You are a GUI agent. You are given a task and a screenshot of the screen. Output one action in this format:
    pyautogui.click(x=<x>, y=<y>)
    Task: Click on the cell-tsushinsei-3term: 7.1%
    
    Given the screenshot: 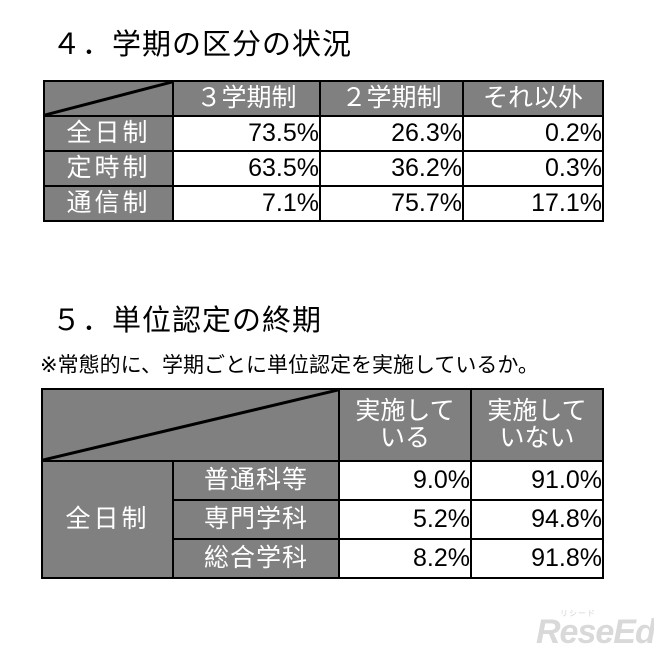 What is the action you would take?
    pyautogui.click(x=246, y=203)
    